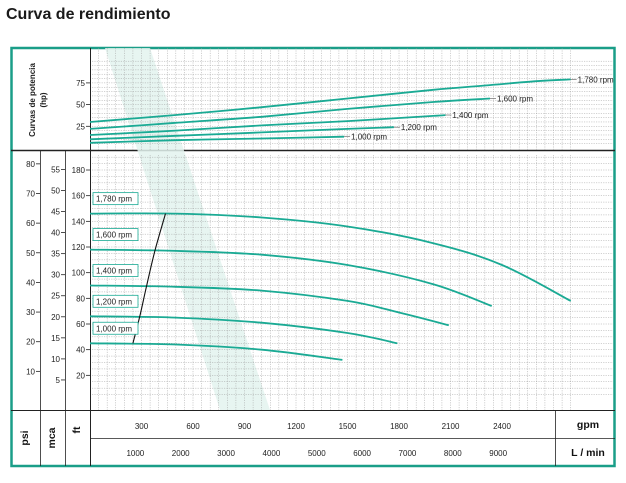 Image resolution: width=626 pixels, height=483 pixels. Describe the element at coordinates (80, 350) in the screenshot. I see `ft-tick-label: 40` at that location.